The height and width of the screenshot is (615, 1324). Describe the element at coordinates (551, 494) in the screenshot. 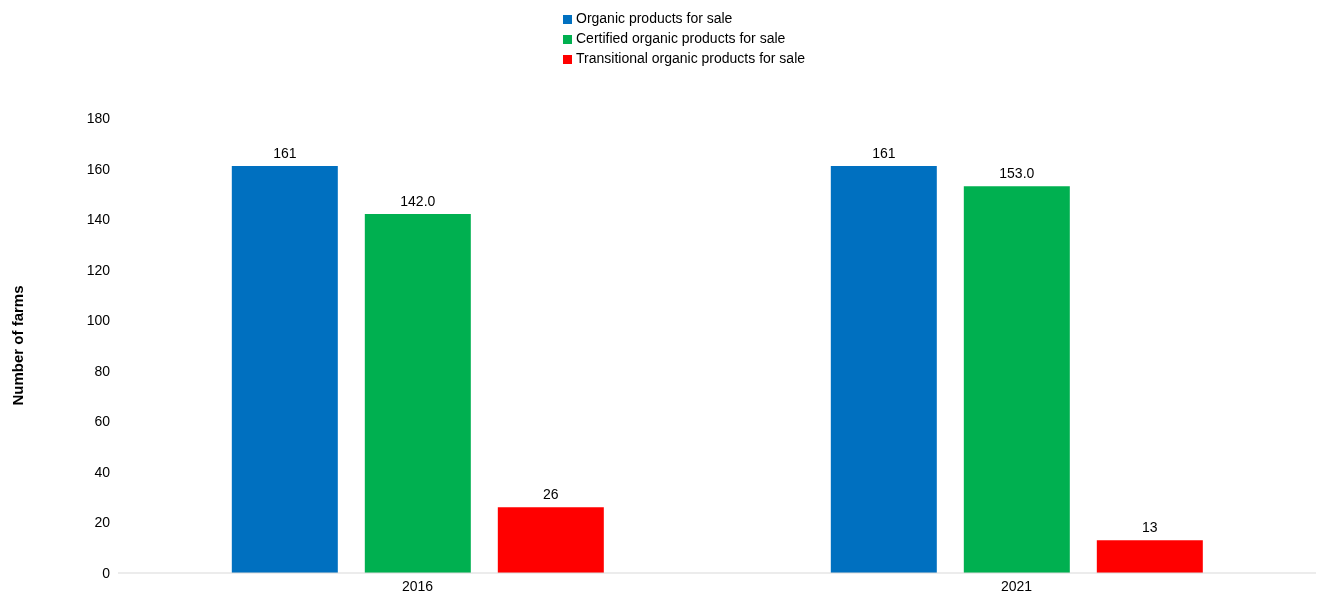

I see `data-label: 26` at that location.